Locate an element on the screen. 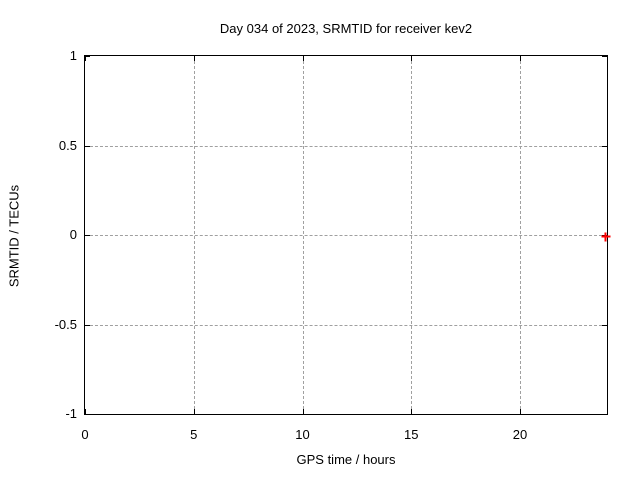 The width and height of the screenshot is (640, 480). x-axis-label: GPS time / hours is located at coordinates (346, 459).